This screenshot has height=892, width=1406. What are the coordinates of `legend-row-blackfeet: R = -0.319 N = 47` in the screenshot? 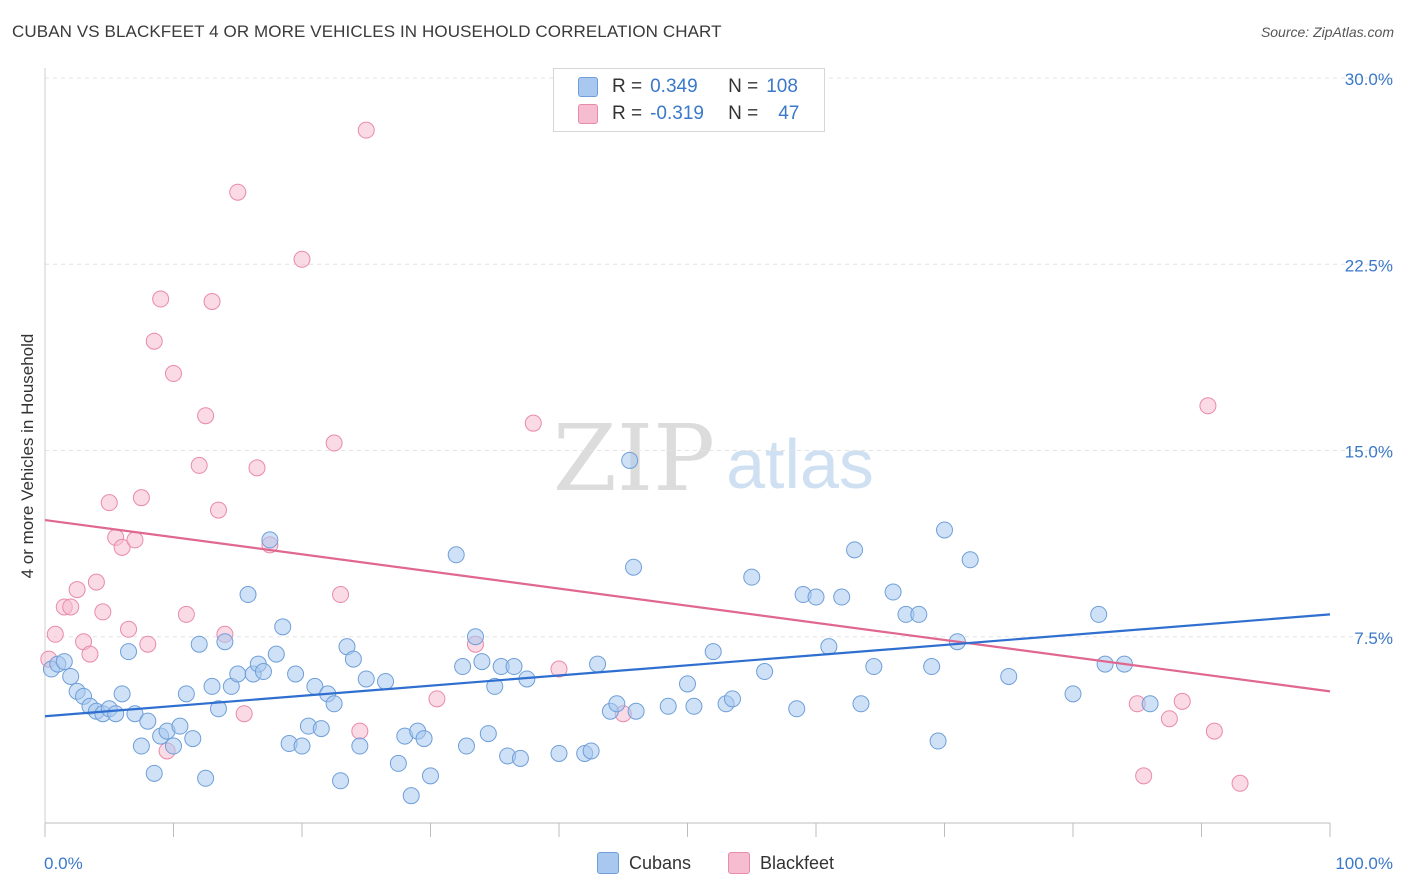 It's located at (688, 114).